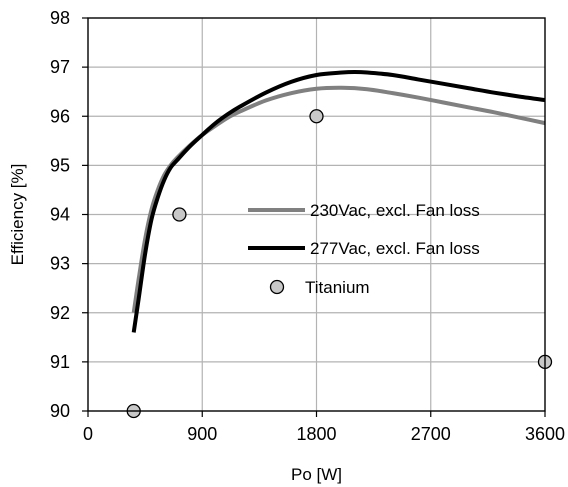 Image resolution: width=568 pixels, height=487 pixels. I want to click on x-axis-title: Po [W], so click(316, 474).